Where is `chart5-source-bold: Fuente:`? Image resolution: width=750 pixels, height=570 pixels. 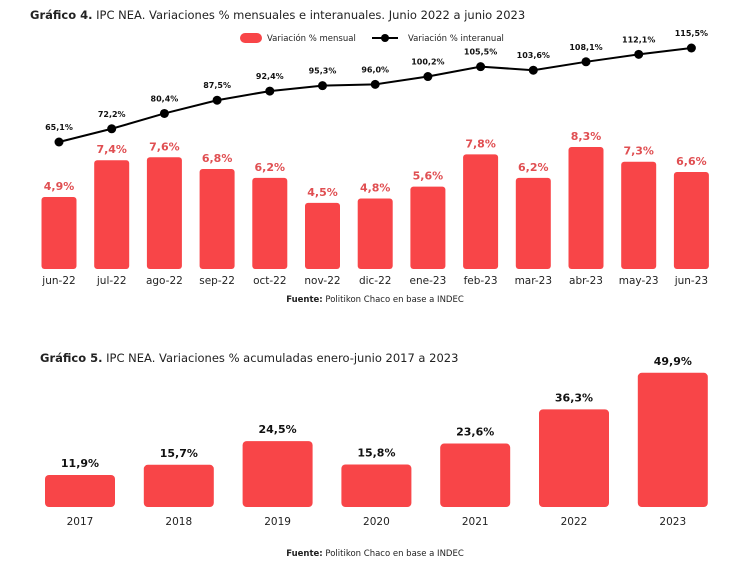
chart5-source-bold: Fuente: is located at coordinates (304, 554).